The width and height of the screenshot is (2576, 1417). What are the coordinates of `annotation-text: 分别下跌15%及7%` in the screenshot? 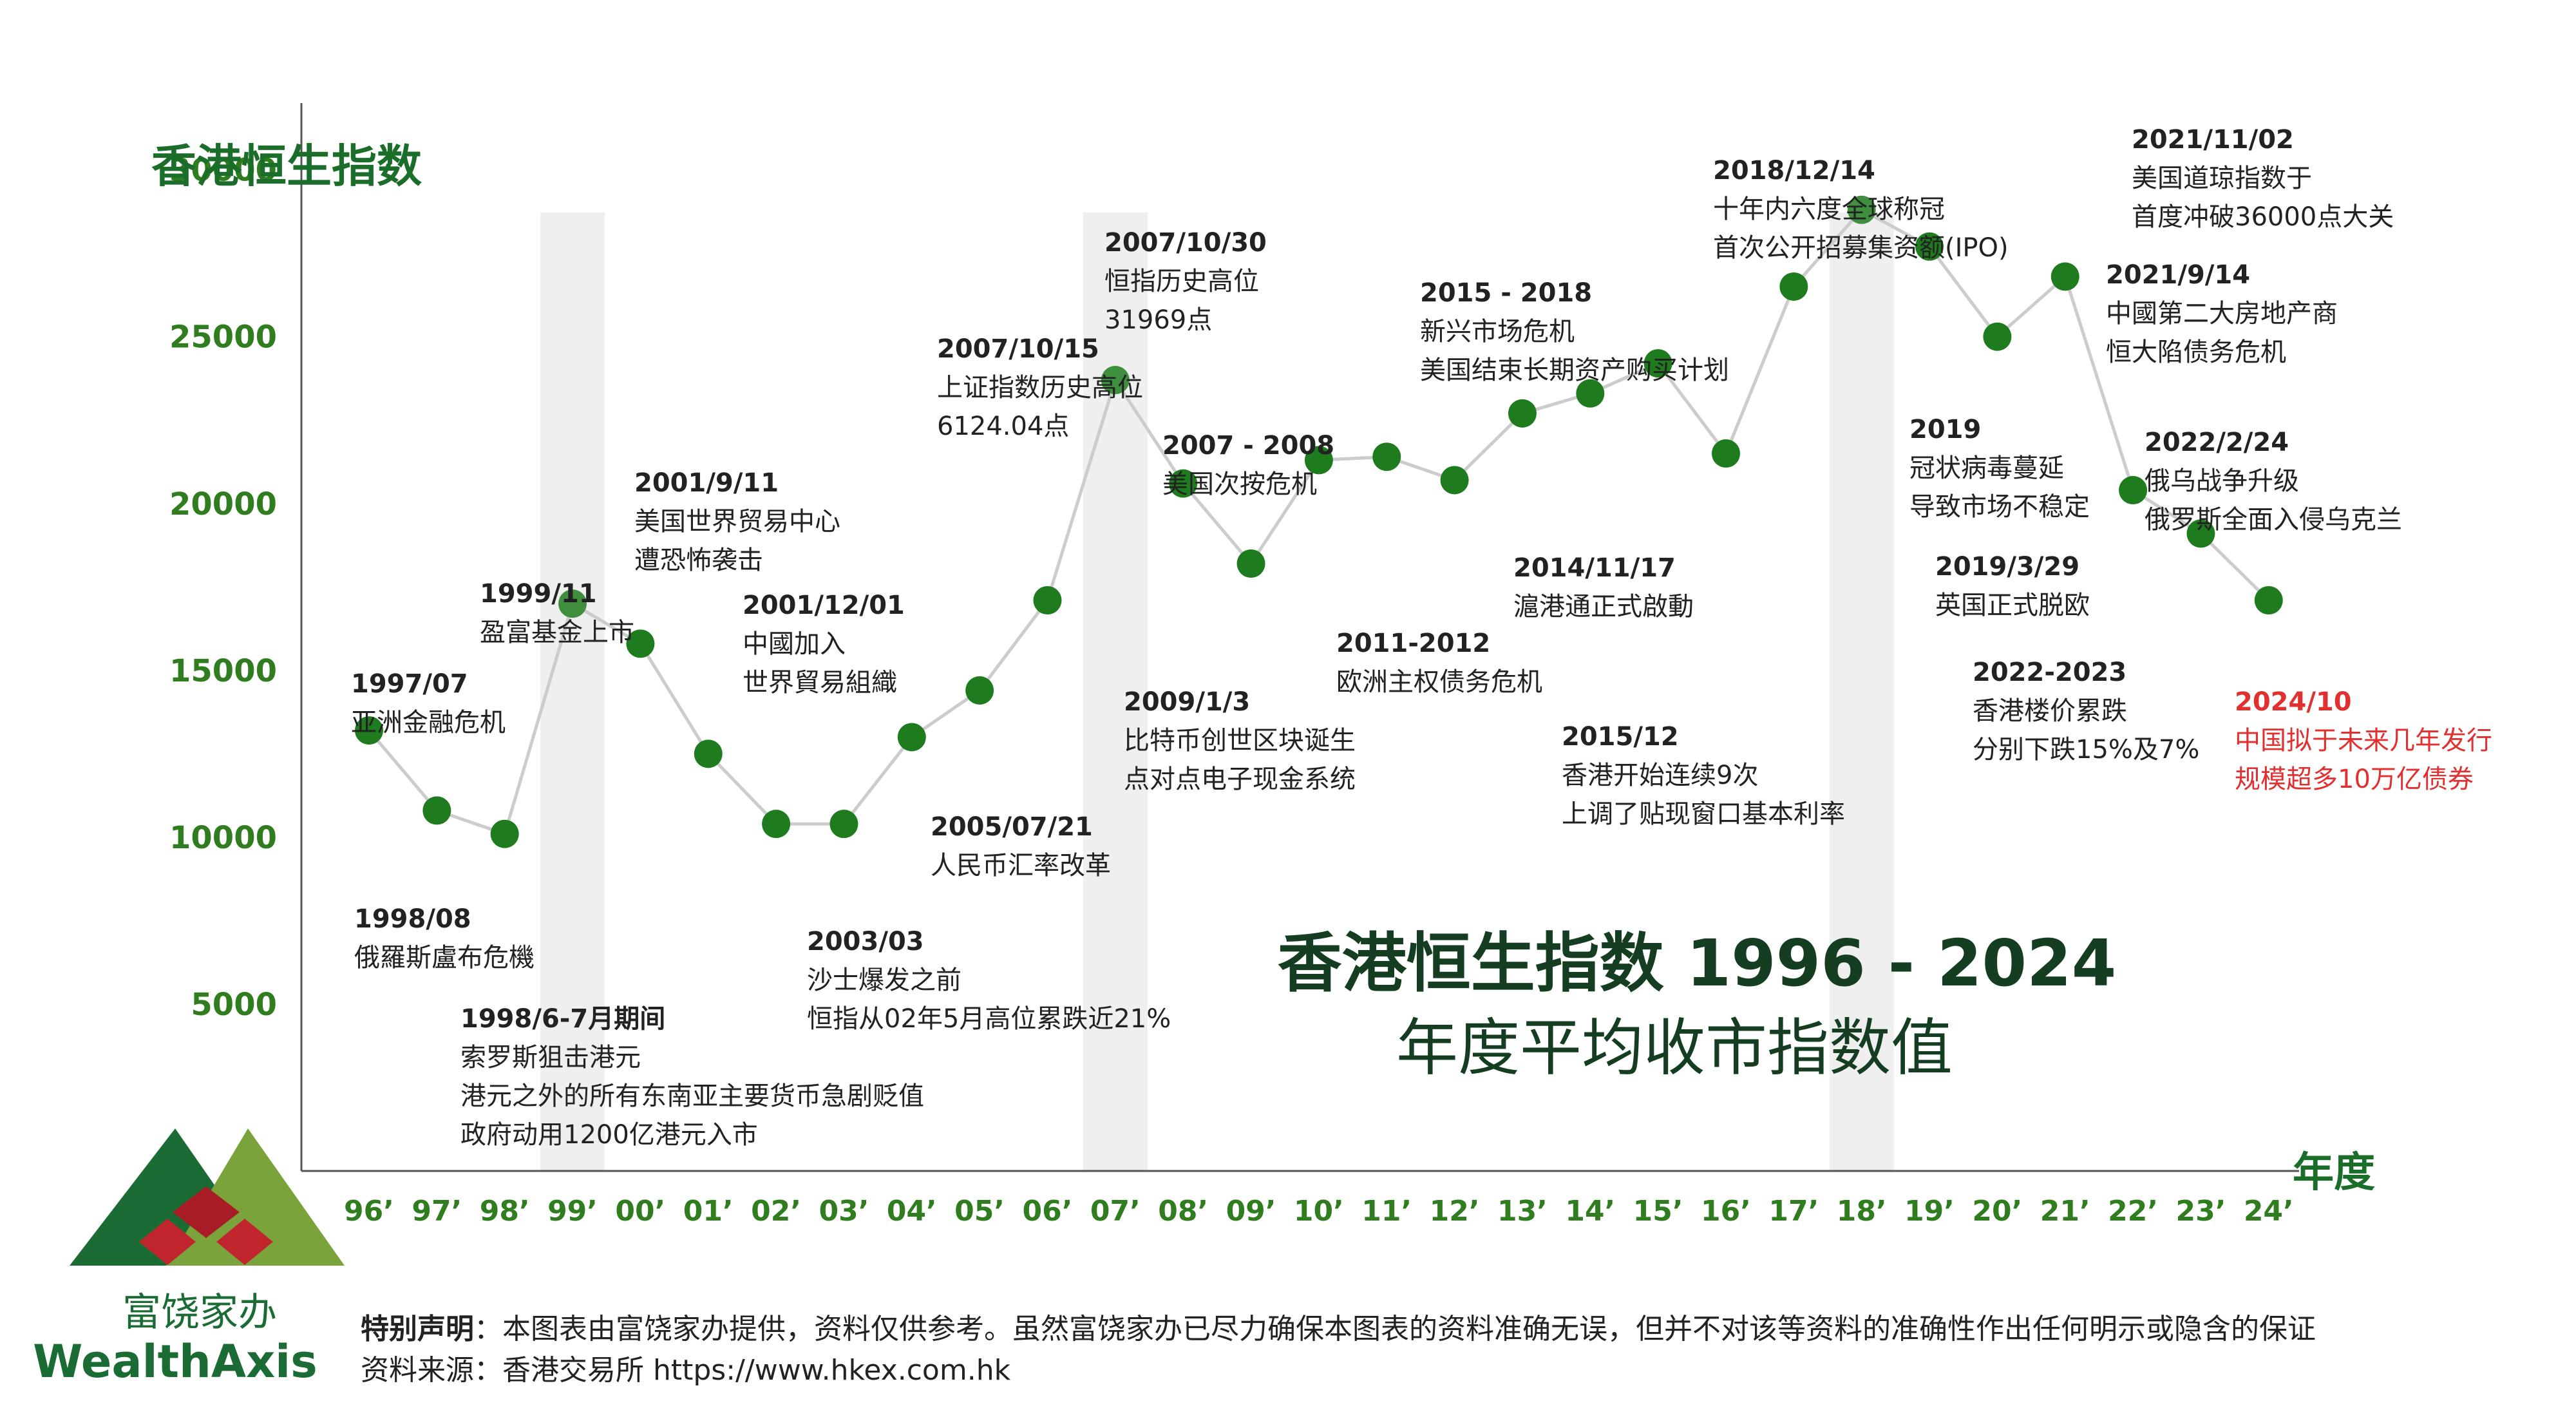 It's located at (2086, 750).